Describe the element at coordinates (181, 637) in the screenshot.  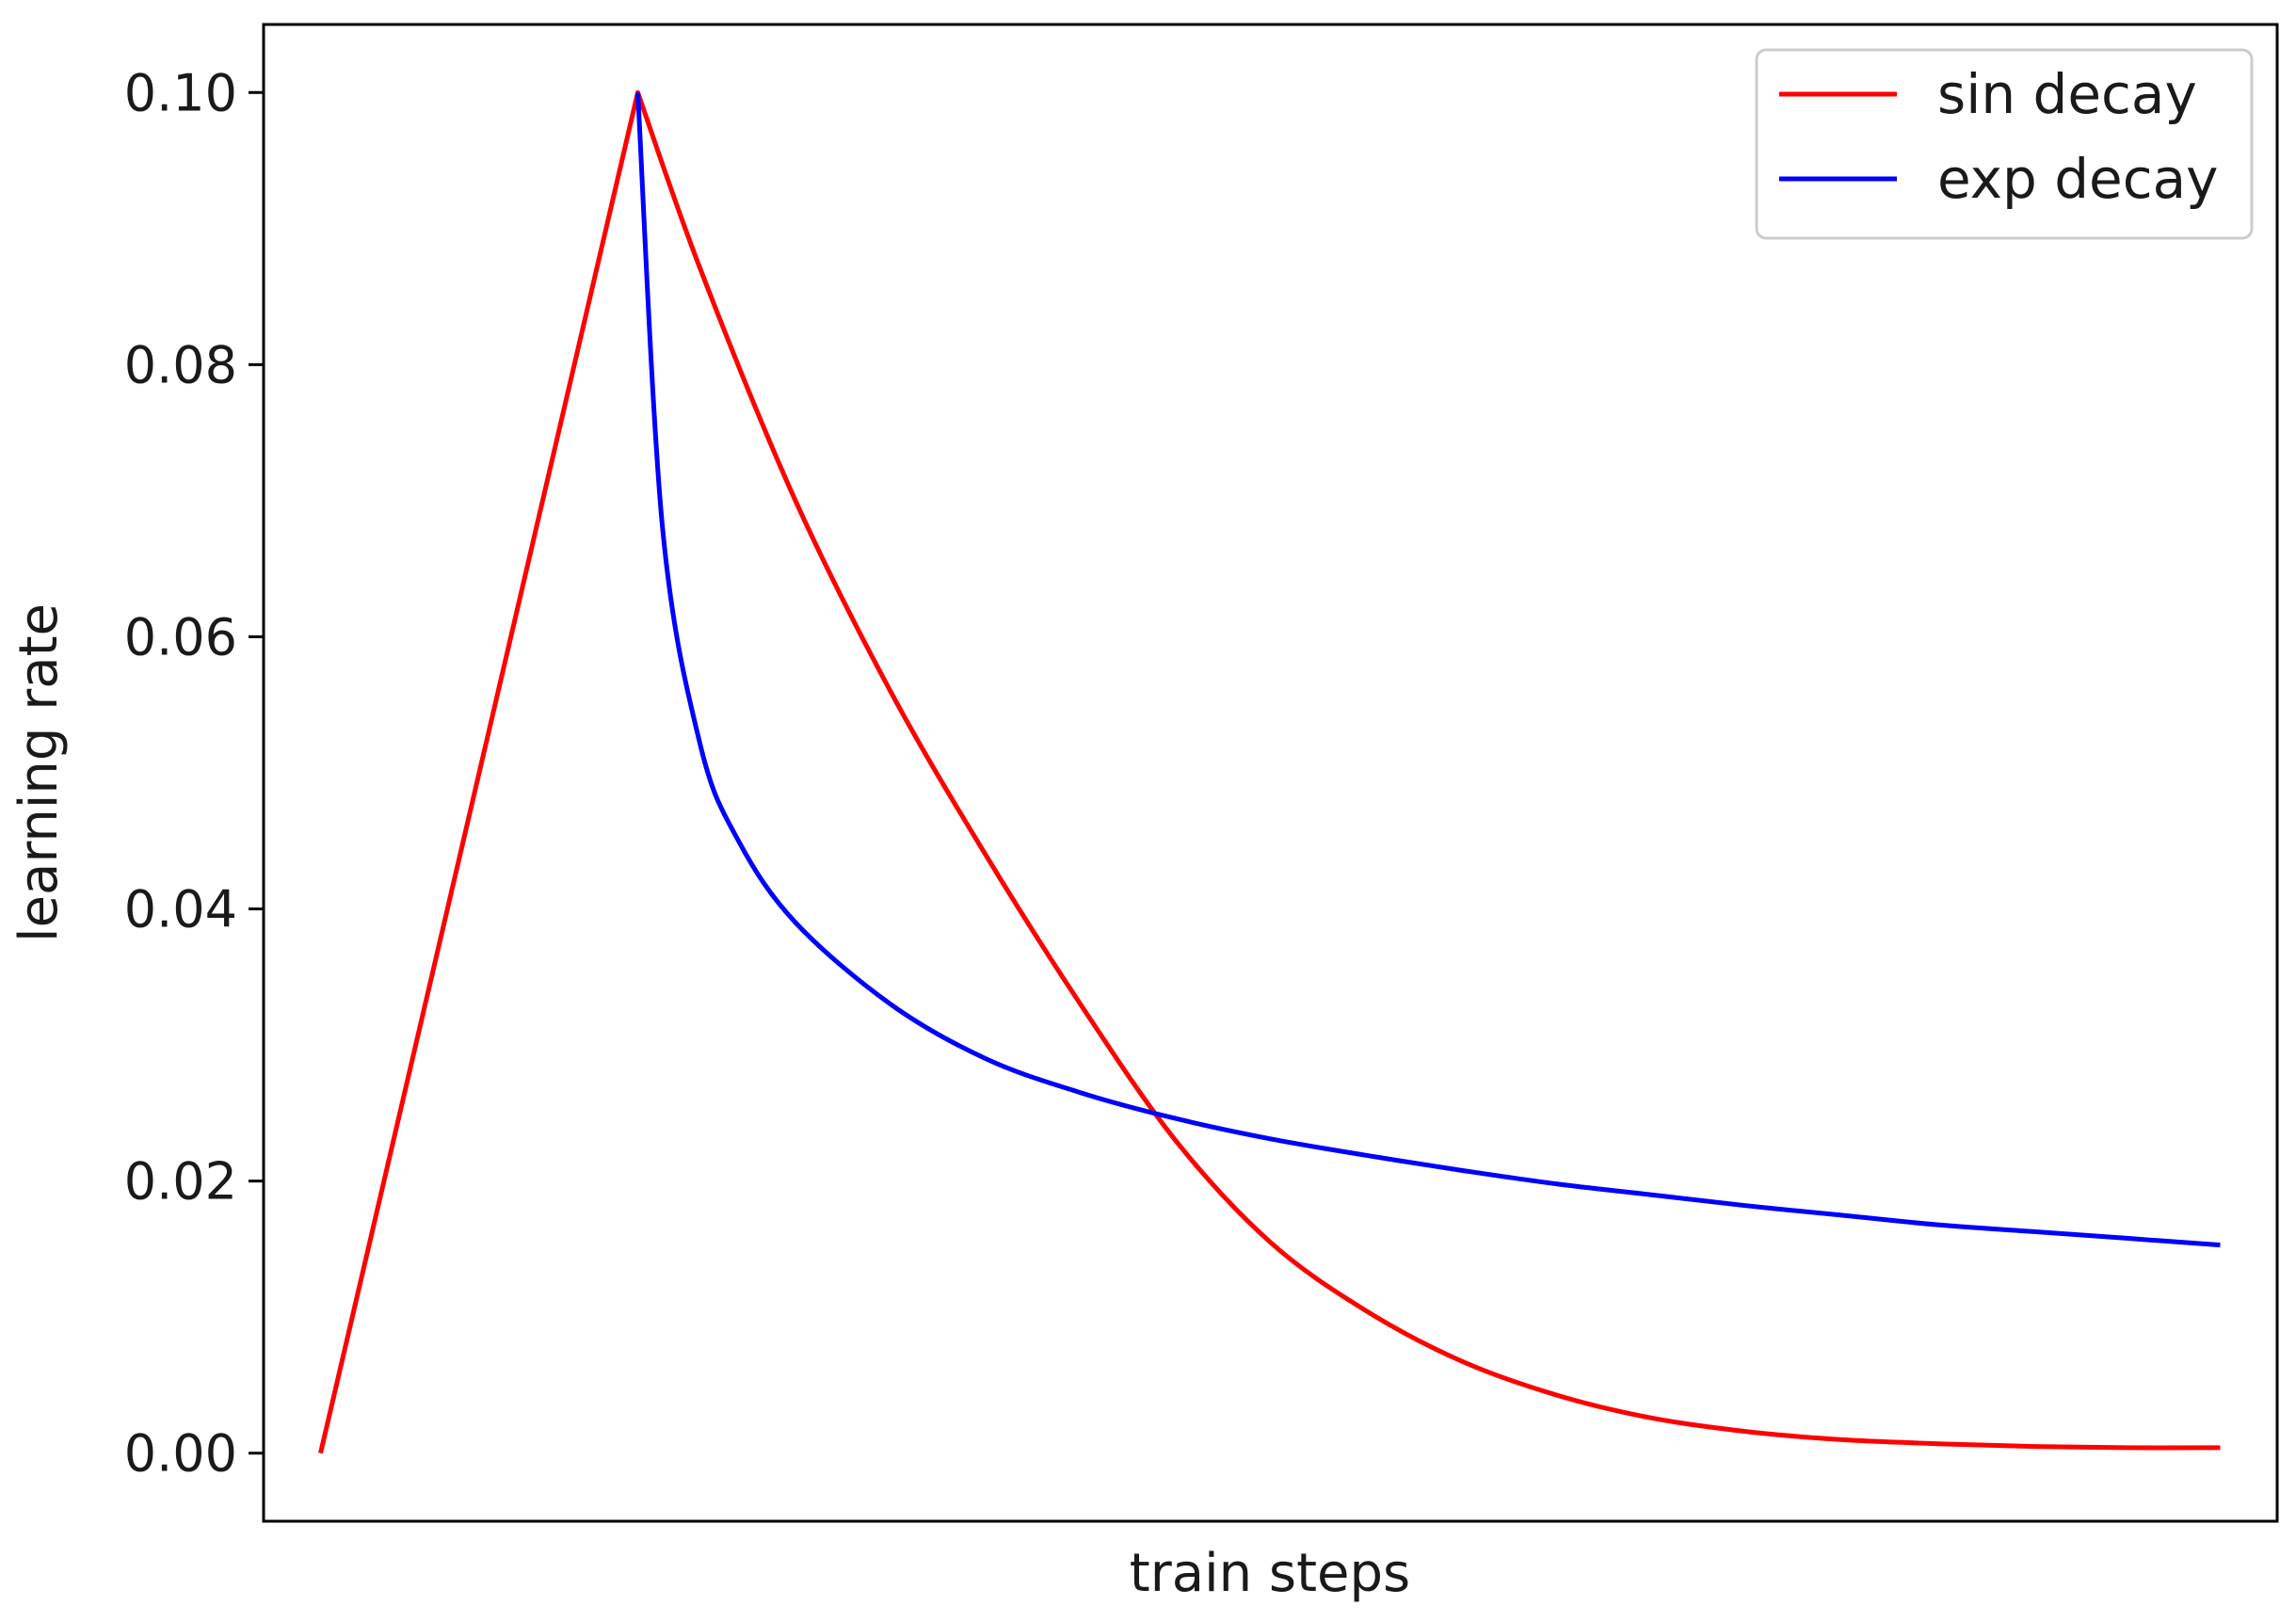
I see `y-tick-label: 0.06` at that location.